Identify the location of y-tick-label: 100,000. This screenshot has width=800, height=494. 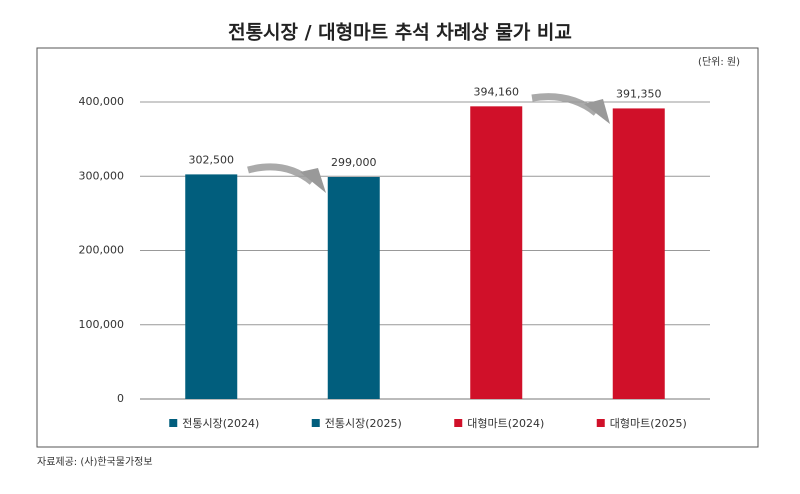
(102, 324).